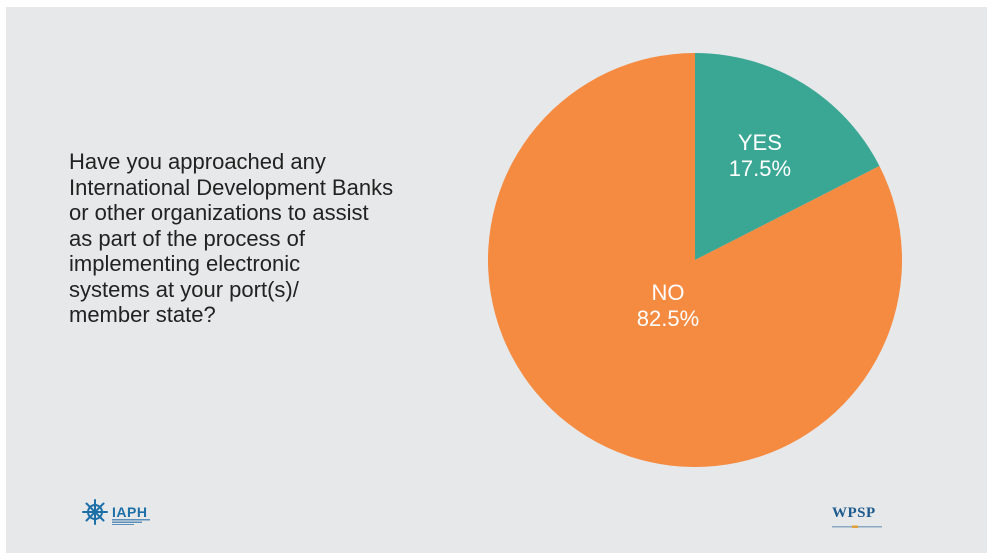 The image size is (993, 560). Describe the element at coordinates (132, 522) in the screenshot. I see `iaph-logo-subtitle-lines` at that location.